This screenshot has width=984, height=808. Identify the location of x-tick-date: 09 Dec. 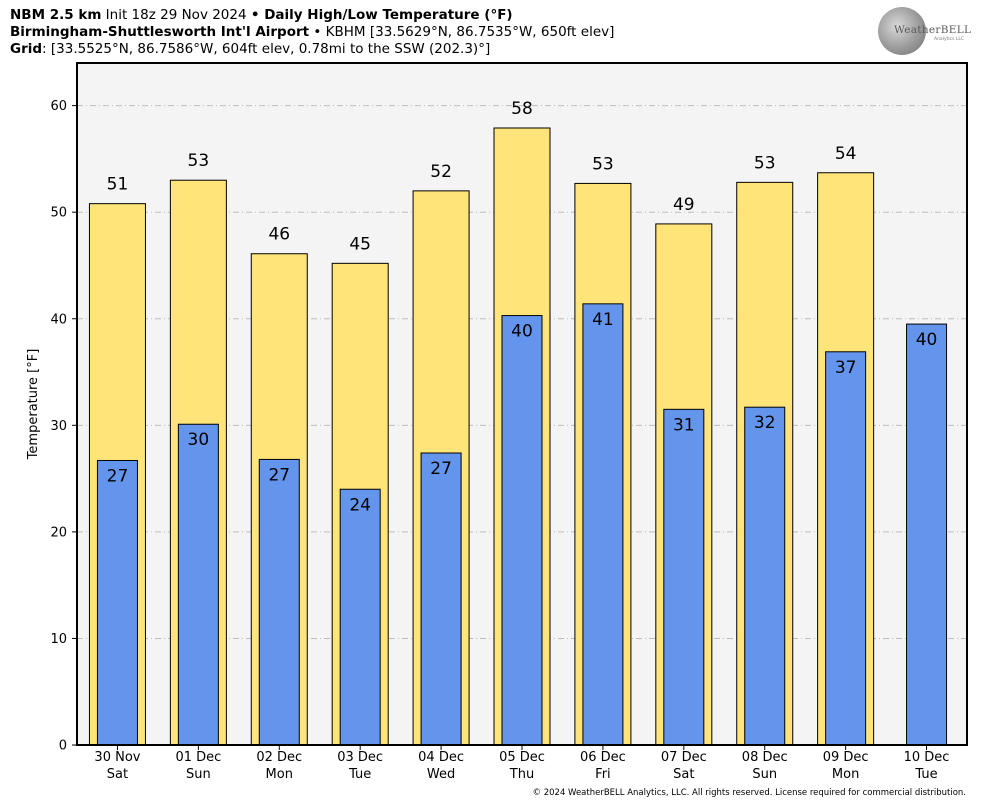
(846, 757).